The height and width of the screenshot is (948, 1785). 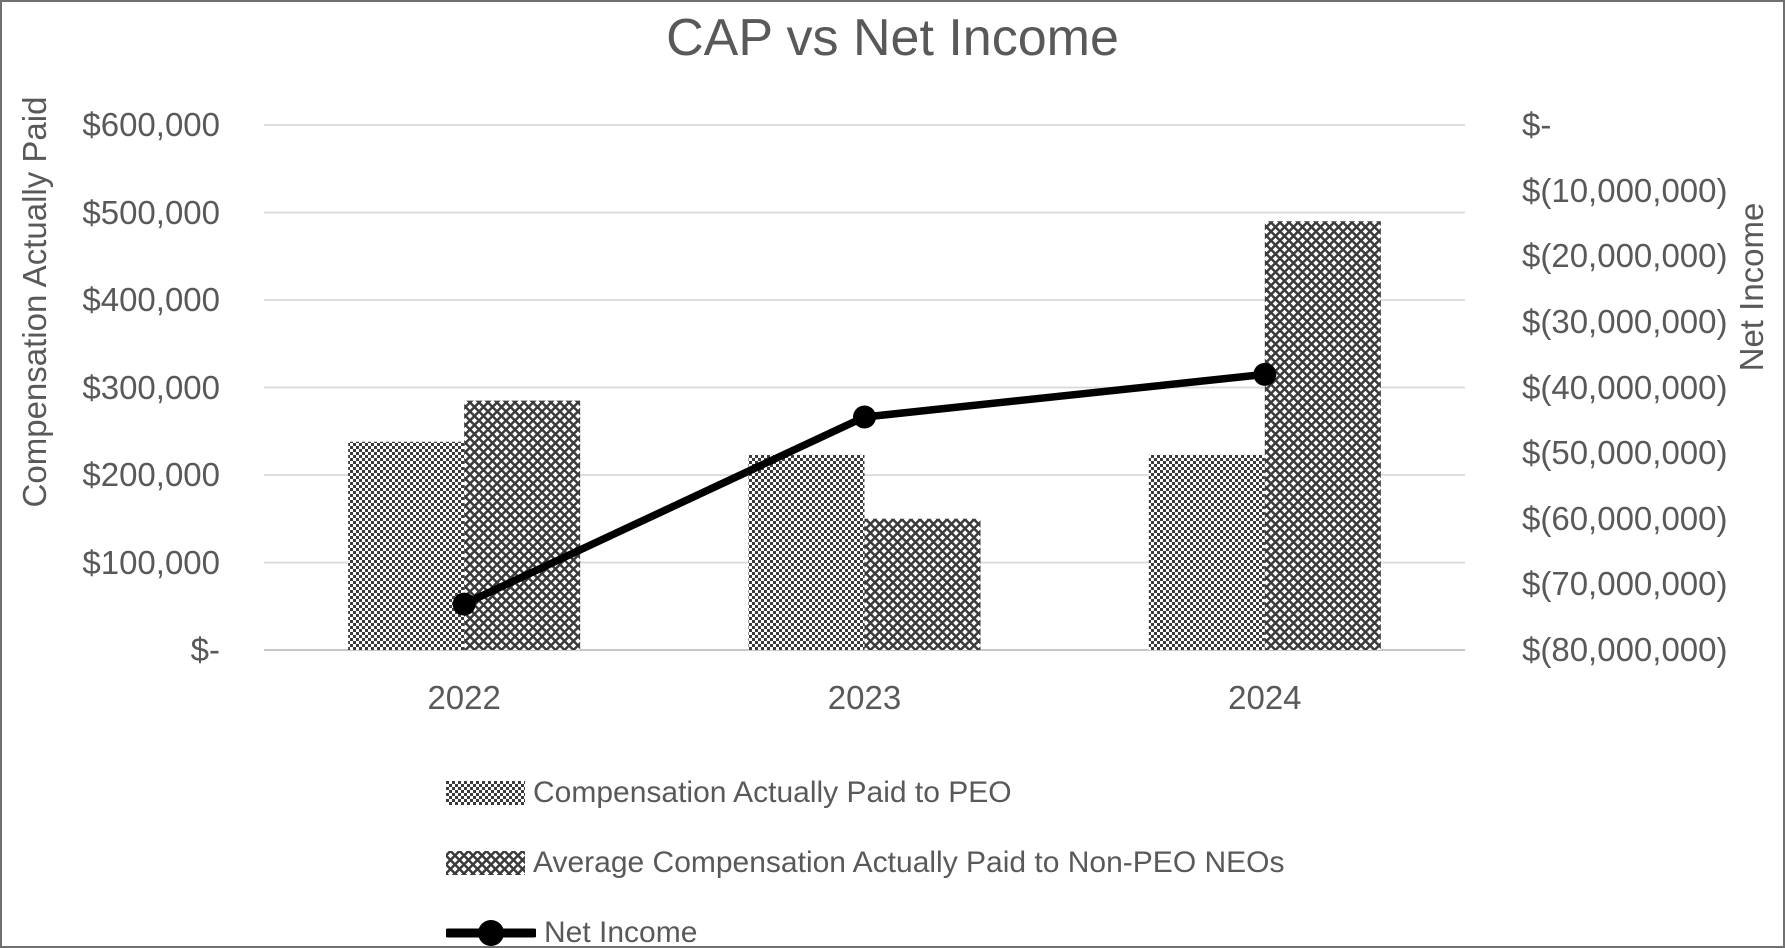 What do you see at coordinates (1206, 552) in the screenshot?
I see `bar-peo-2024` at bounding box center [1206, 552].